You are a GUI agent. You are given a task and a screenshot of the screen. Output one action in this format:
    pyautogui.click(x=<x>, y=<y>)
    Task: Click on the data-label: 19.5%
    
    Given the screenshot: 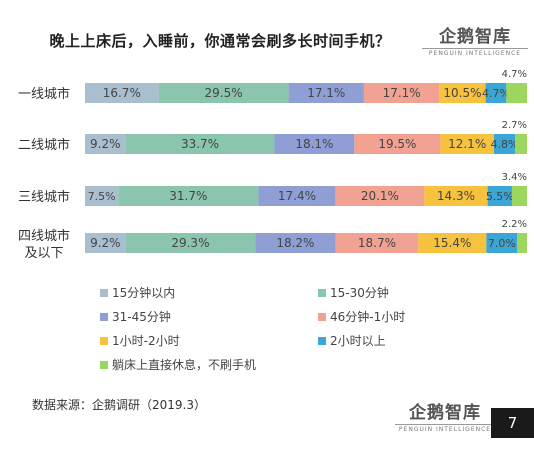 What is the action you would take?
    pyautogui.click(x=397, y=144)
    